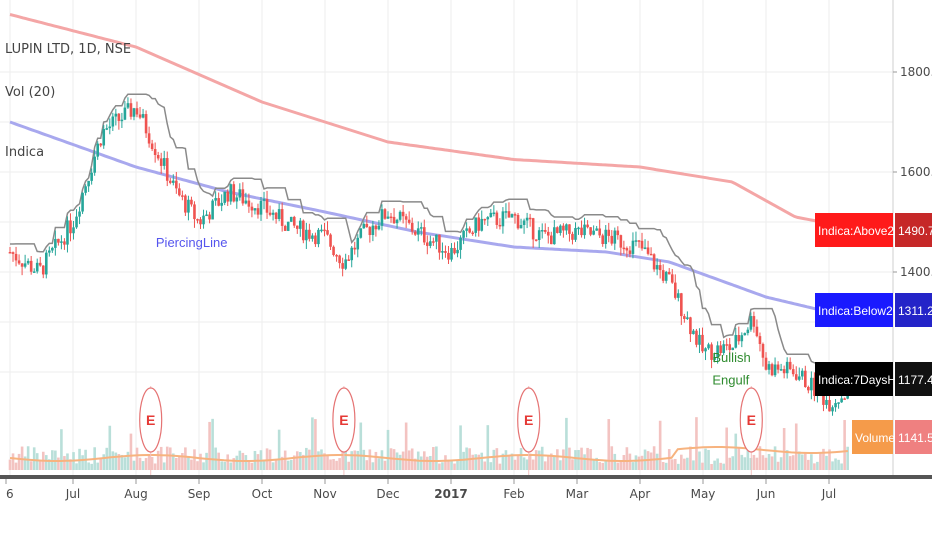 Image resolution: width=932 pixels, height=555 pixels. I want to click on price-tag-box, so click(913, 310).